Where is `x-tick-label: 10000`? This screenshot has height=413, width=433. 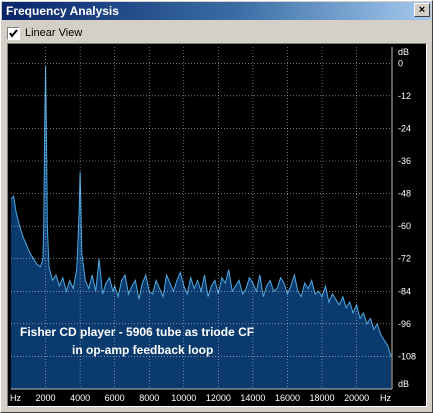 x-tick-label: 10000 is located at coordinates (183, 398).